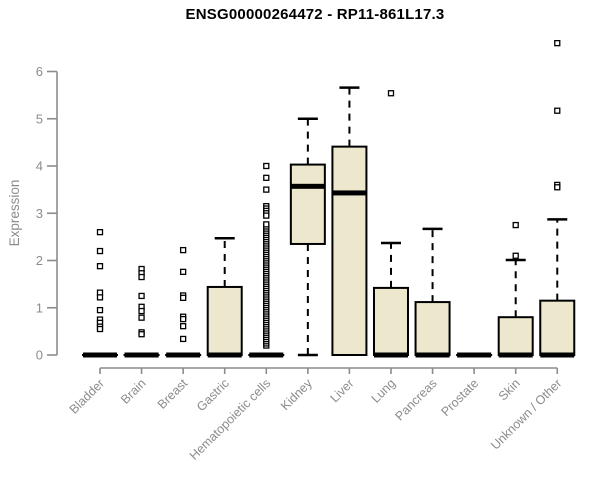  What do you see at coordinates (39, 213) in the screenshot?
I see `y-tick-label: 3` at bounding box center [39, 213].